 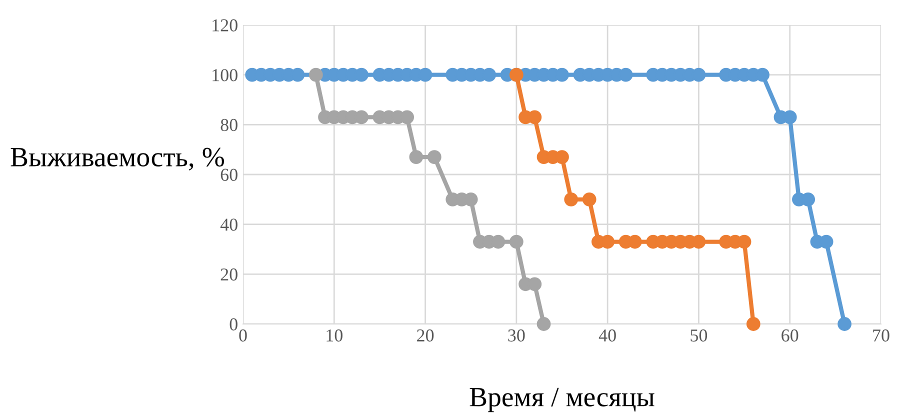 What do you see at coordinates (117, 159) in the screenshot?
I see `y-axis-title: Выживаемость, %` at bounding box center [117, 159].